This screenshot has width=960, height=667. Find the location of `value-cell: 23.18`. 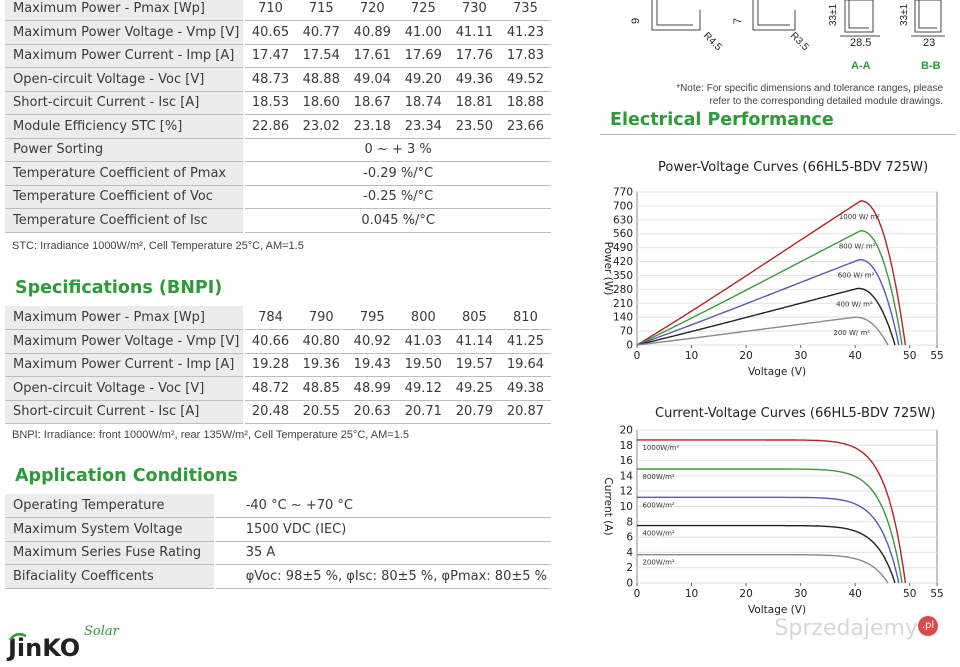

value-cell: 23.18 is located at coordinates (372, 126).